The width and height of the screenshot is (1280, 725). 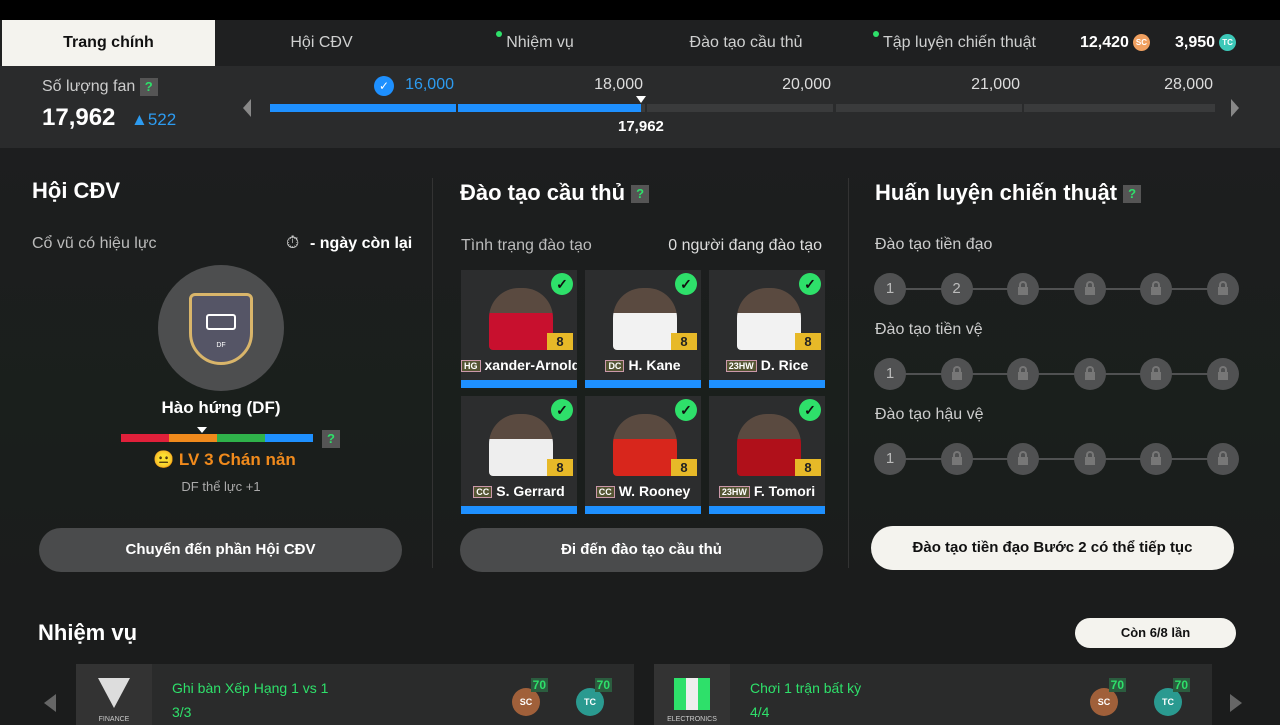 What do you see at coordinates (767, 365) in the screenshot?
I see `player-name: 23HW D. Rice` at bounding box center [767, 365].